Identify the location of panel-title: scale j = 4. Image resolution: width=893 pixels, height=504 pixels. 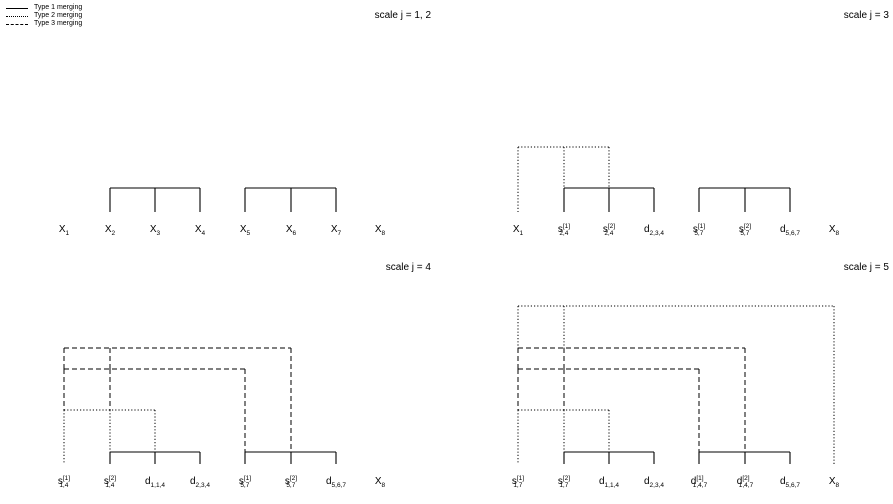
(409, 267).